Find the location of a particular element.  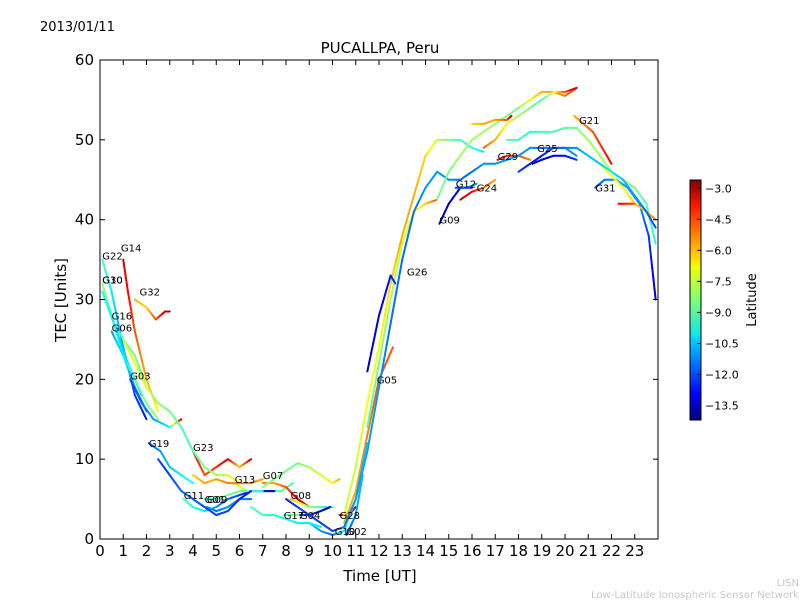

series-S-a is located at coordinates (414, 327).